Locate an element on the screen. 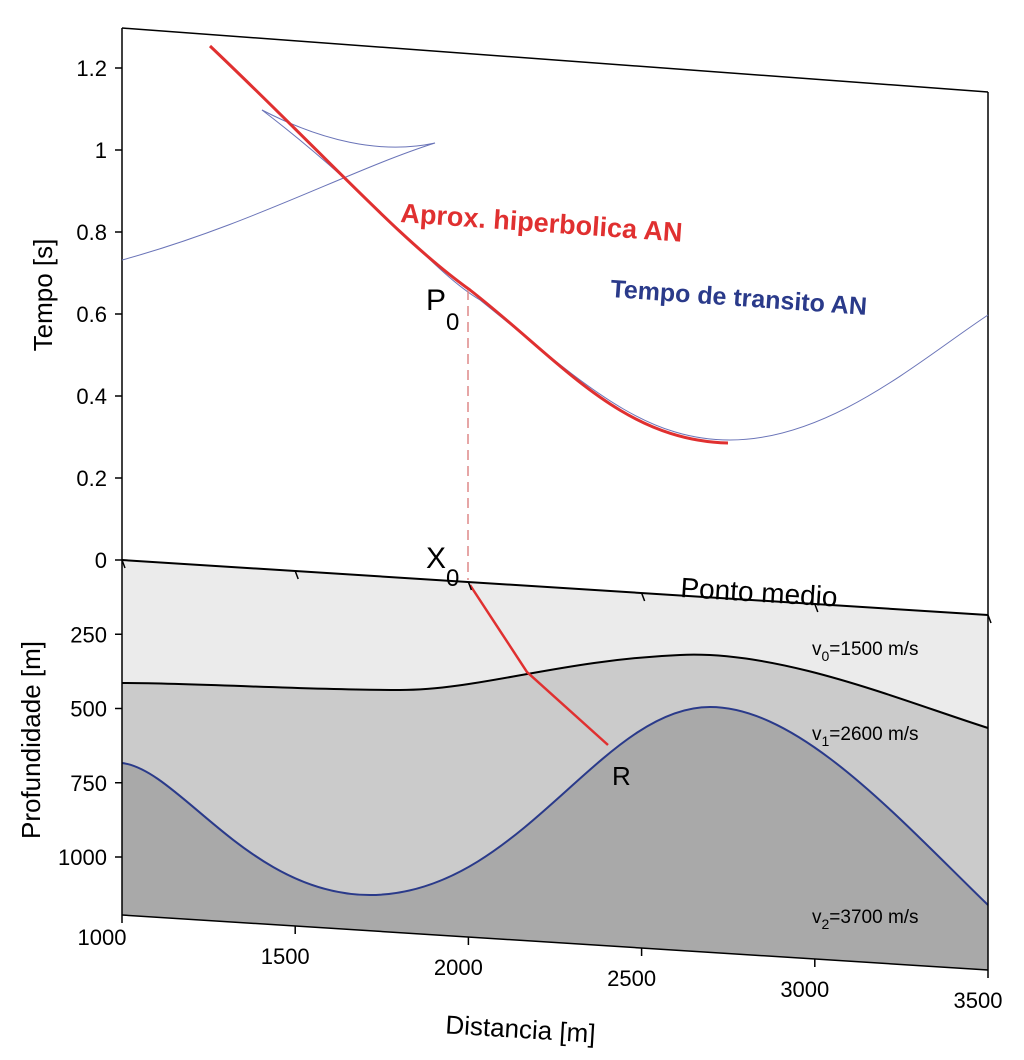  x0-label: X0 is located at coordinates (442, 567).